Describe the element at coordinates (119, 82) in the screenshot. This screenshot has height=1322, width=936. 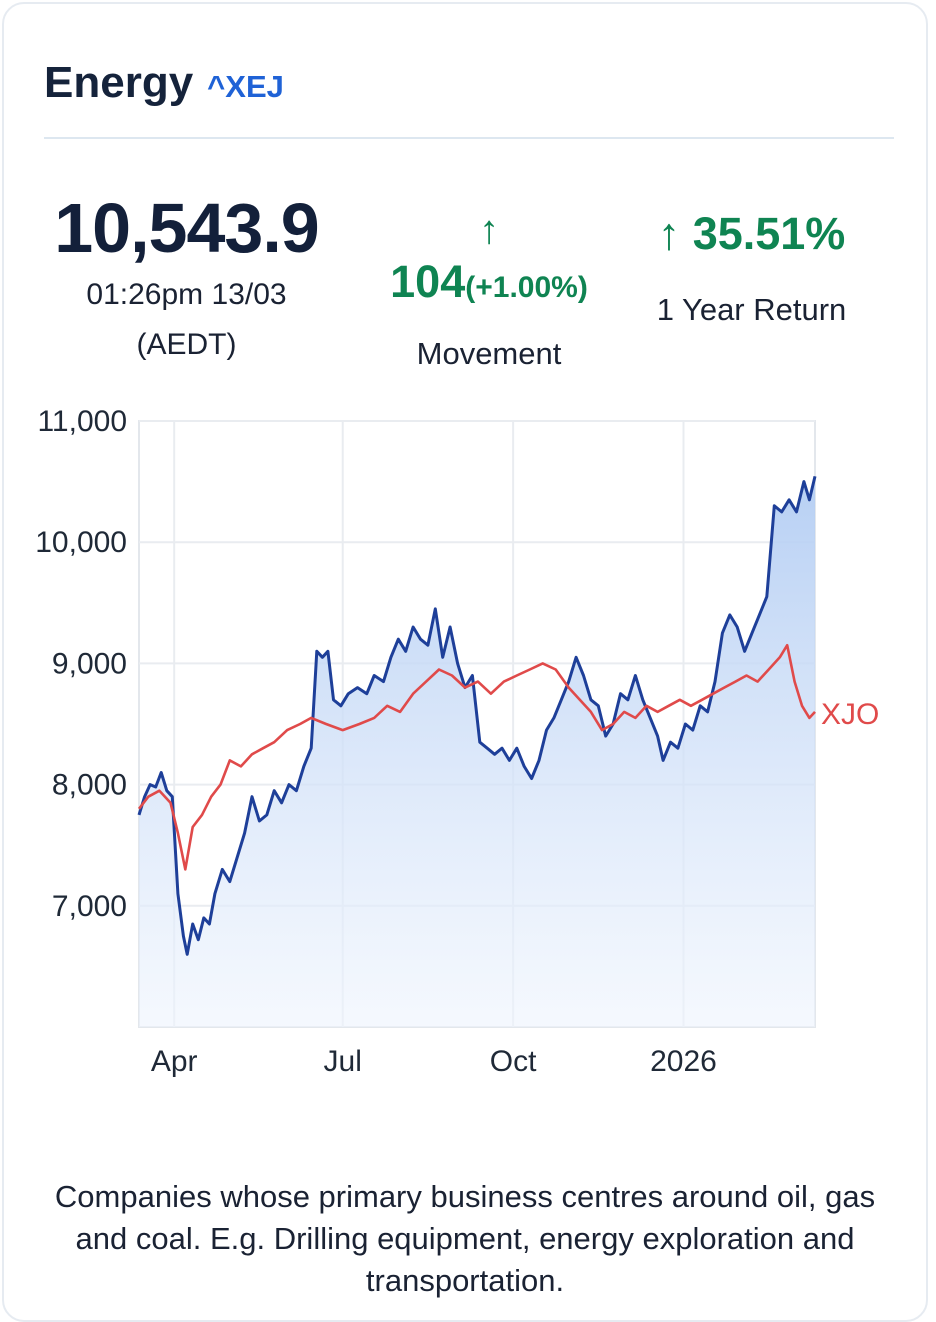
I see `sector-title: Energy` at that location.